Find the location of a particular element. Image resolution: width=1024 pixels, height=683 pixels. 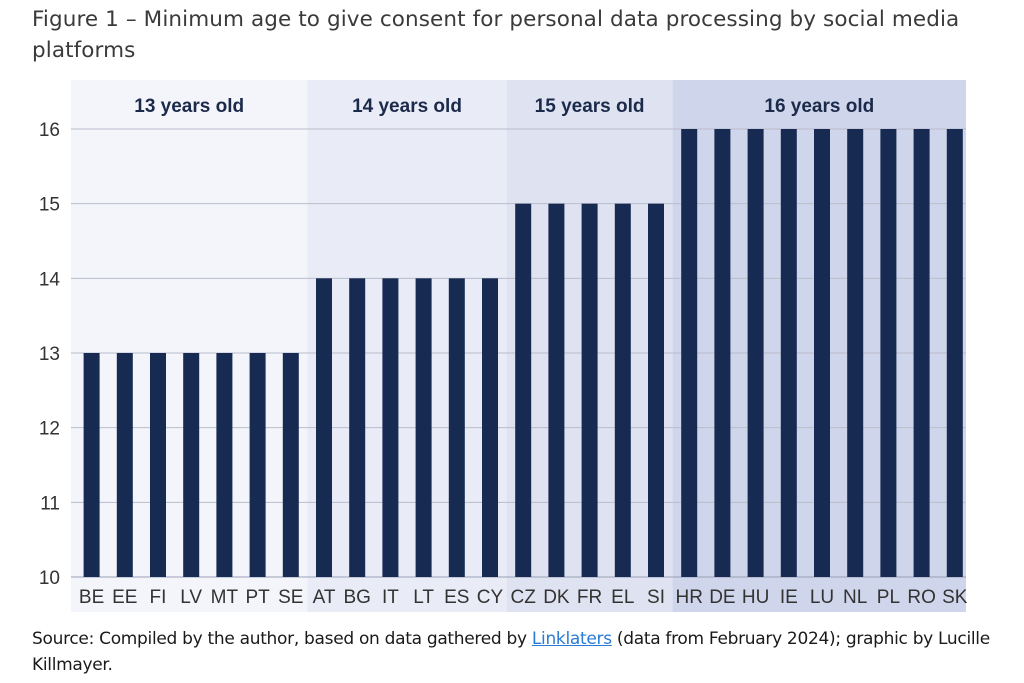

y-tick-labels: 10 11 12 13 14 15 16 is located at coordinates (50, 354).